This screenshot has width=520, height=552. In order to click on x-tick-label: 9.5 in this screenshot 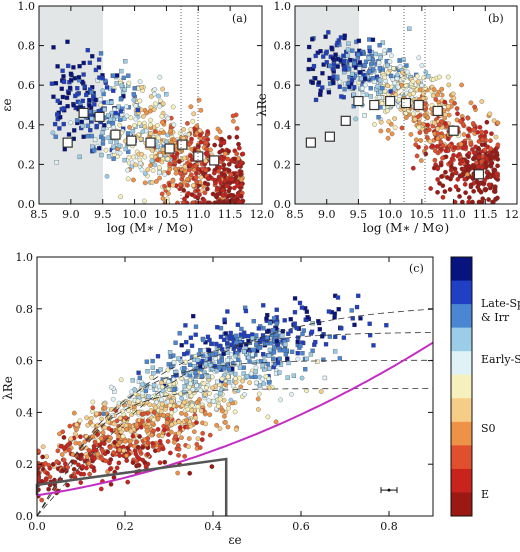, I will do `click(359, 214)`.